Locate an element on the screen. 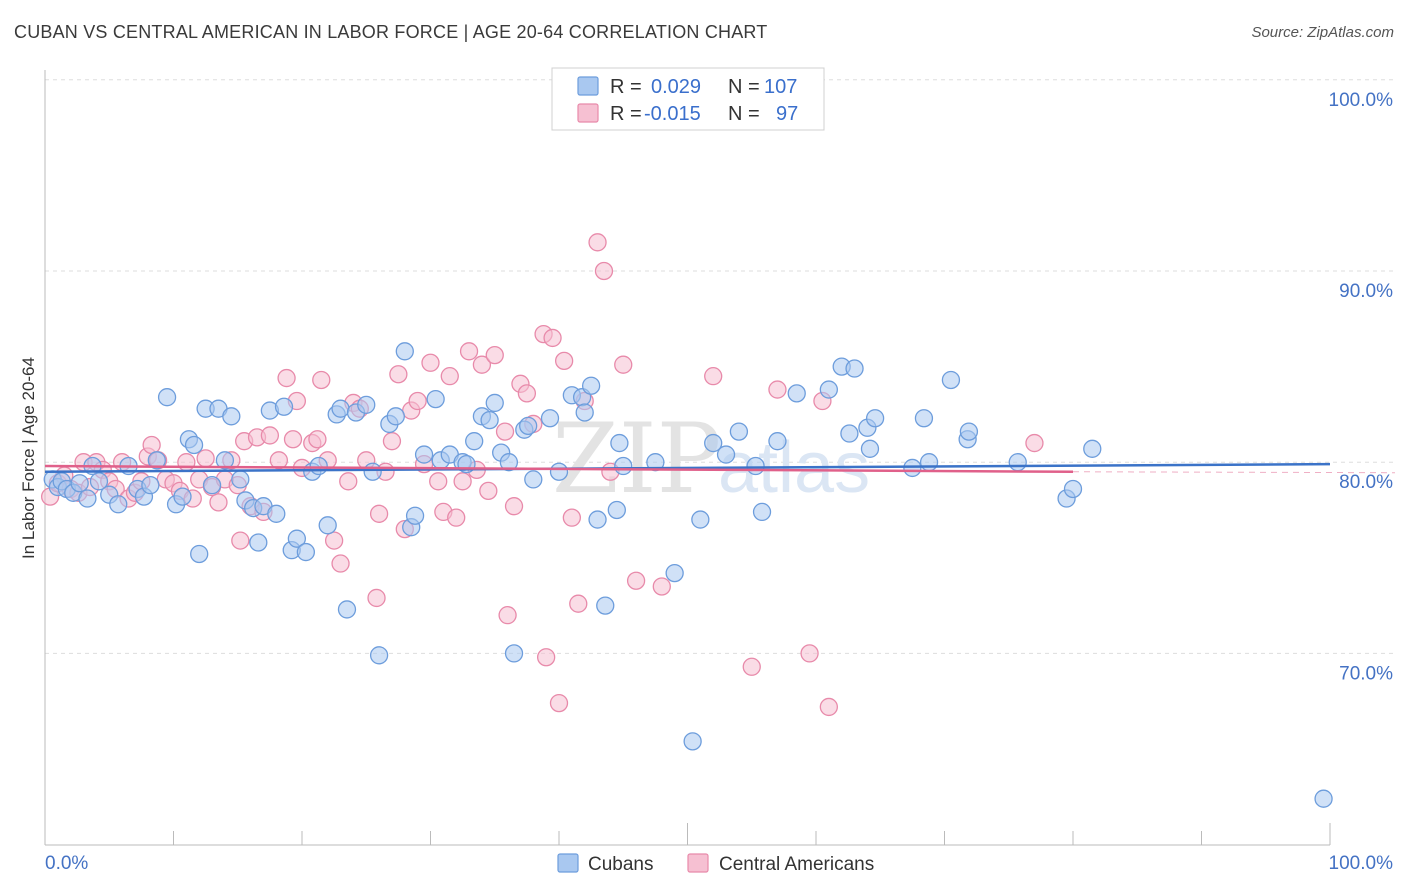  legend-swatch-cubans is located at coordinates (588, 86).